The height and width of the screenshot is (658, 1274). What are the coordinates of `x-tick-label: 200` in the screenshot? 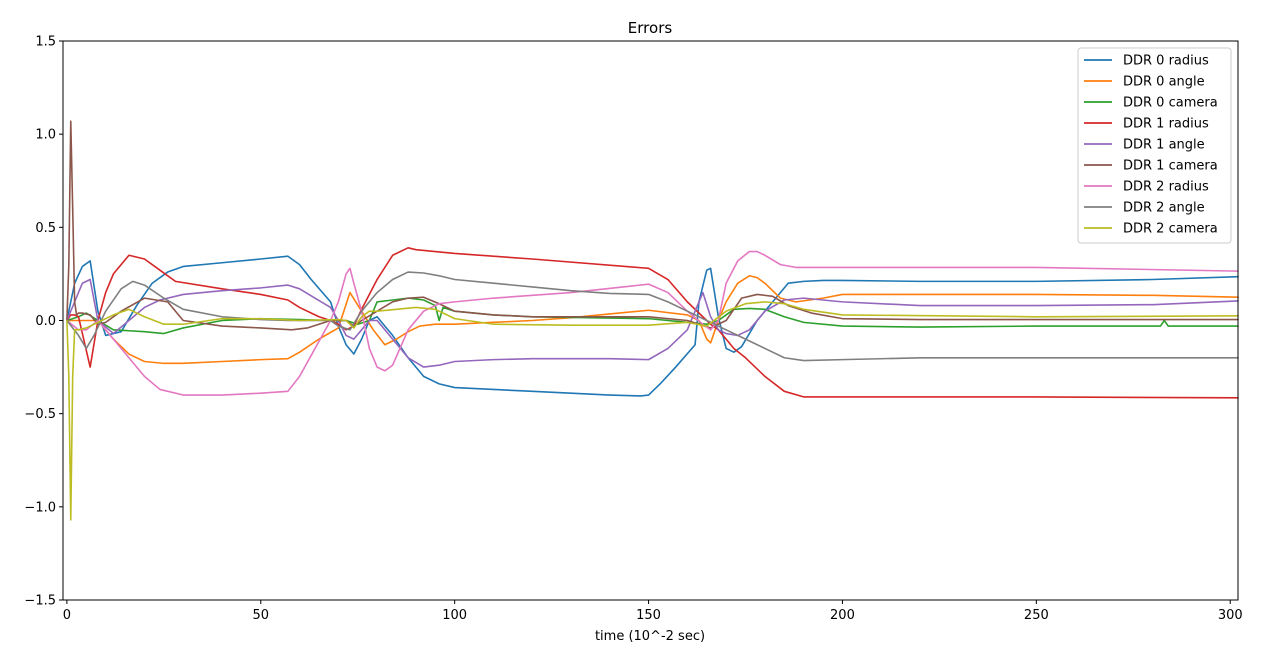 It's located at (842, 615).